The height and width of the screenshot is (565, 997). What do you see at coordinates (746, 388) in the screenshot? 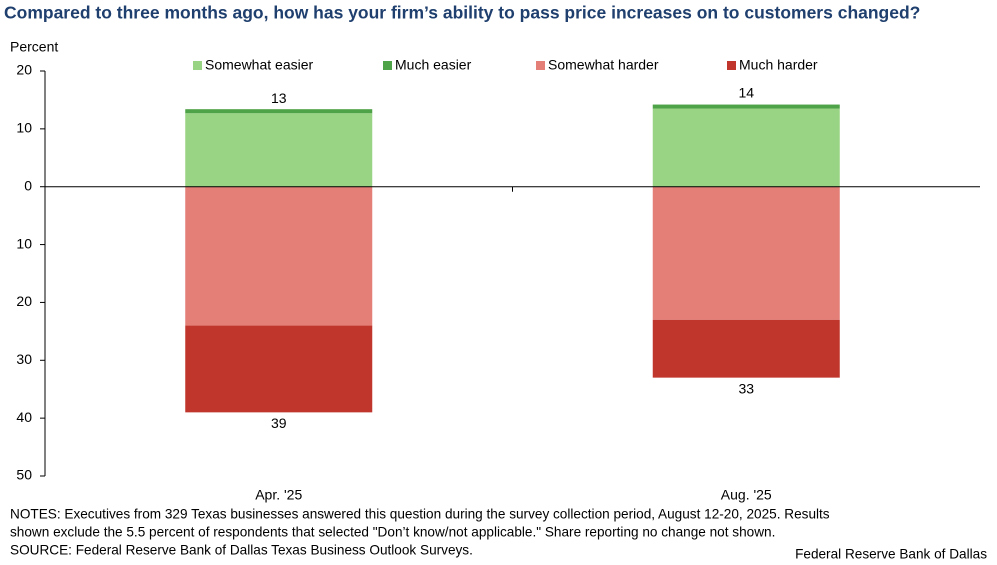
I see `total-label: 33` at bounding box center [746, 388].